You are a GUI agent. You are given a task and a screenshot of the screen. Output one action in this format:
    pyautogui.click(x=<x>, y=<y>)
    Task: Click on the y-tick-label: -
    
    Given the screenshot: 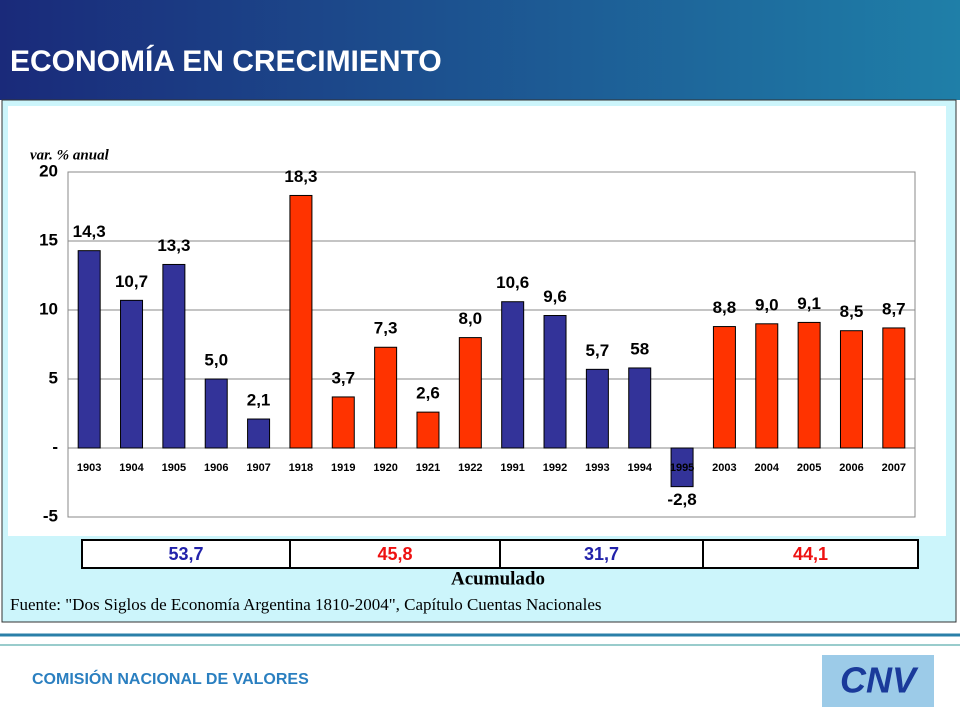 What is the action you would take?
    pyautogui.click(x=55, y=446)
    